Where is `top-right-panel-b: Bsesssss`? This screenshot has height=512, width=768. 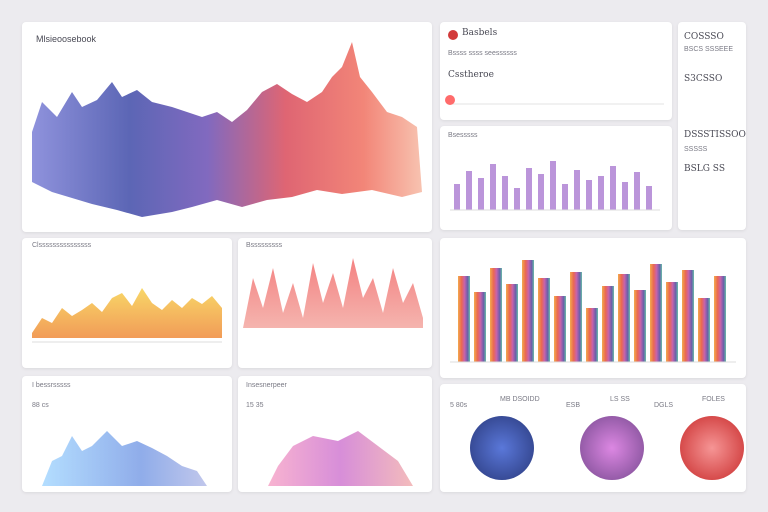 top-right-panel-b: Bsesssss is located at coordinates (556, 178).